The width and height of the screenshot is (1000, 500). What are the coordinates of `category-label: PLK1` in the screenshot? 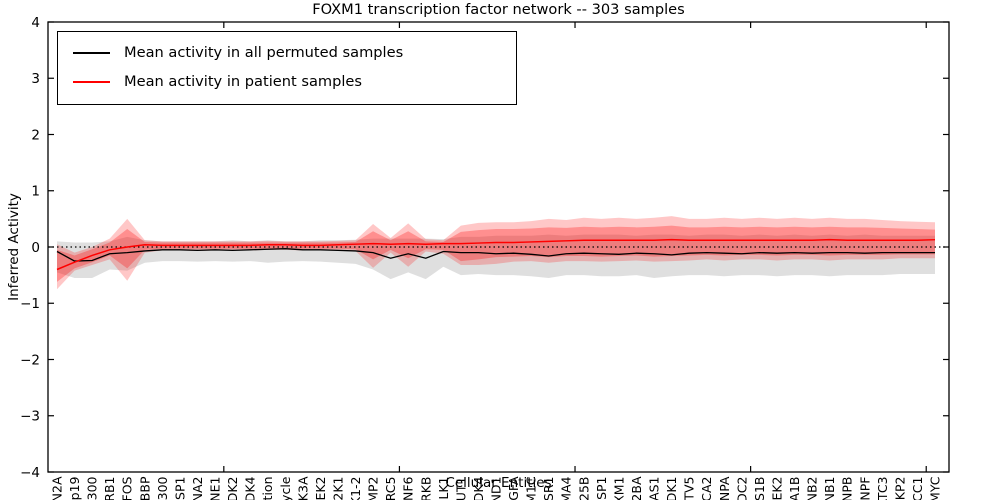 It's located at (443, 488).